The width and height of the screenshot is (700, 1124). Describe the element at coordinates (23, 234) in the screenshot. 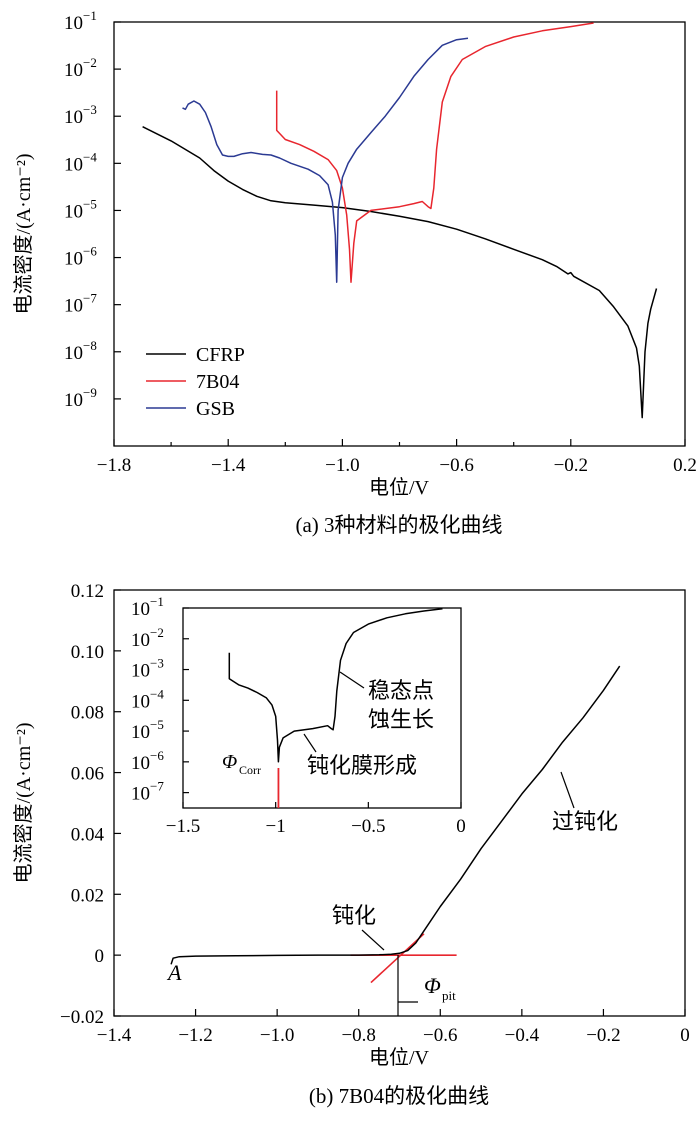

I see `panel-a-y-axis-label: 电流密度/(A·cm⁻²)` at that location.